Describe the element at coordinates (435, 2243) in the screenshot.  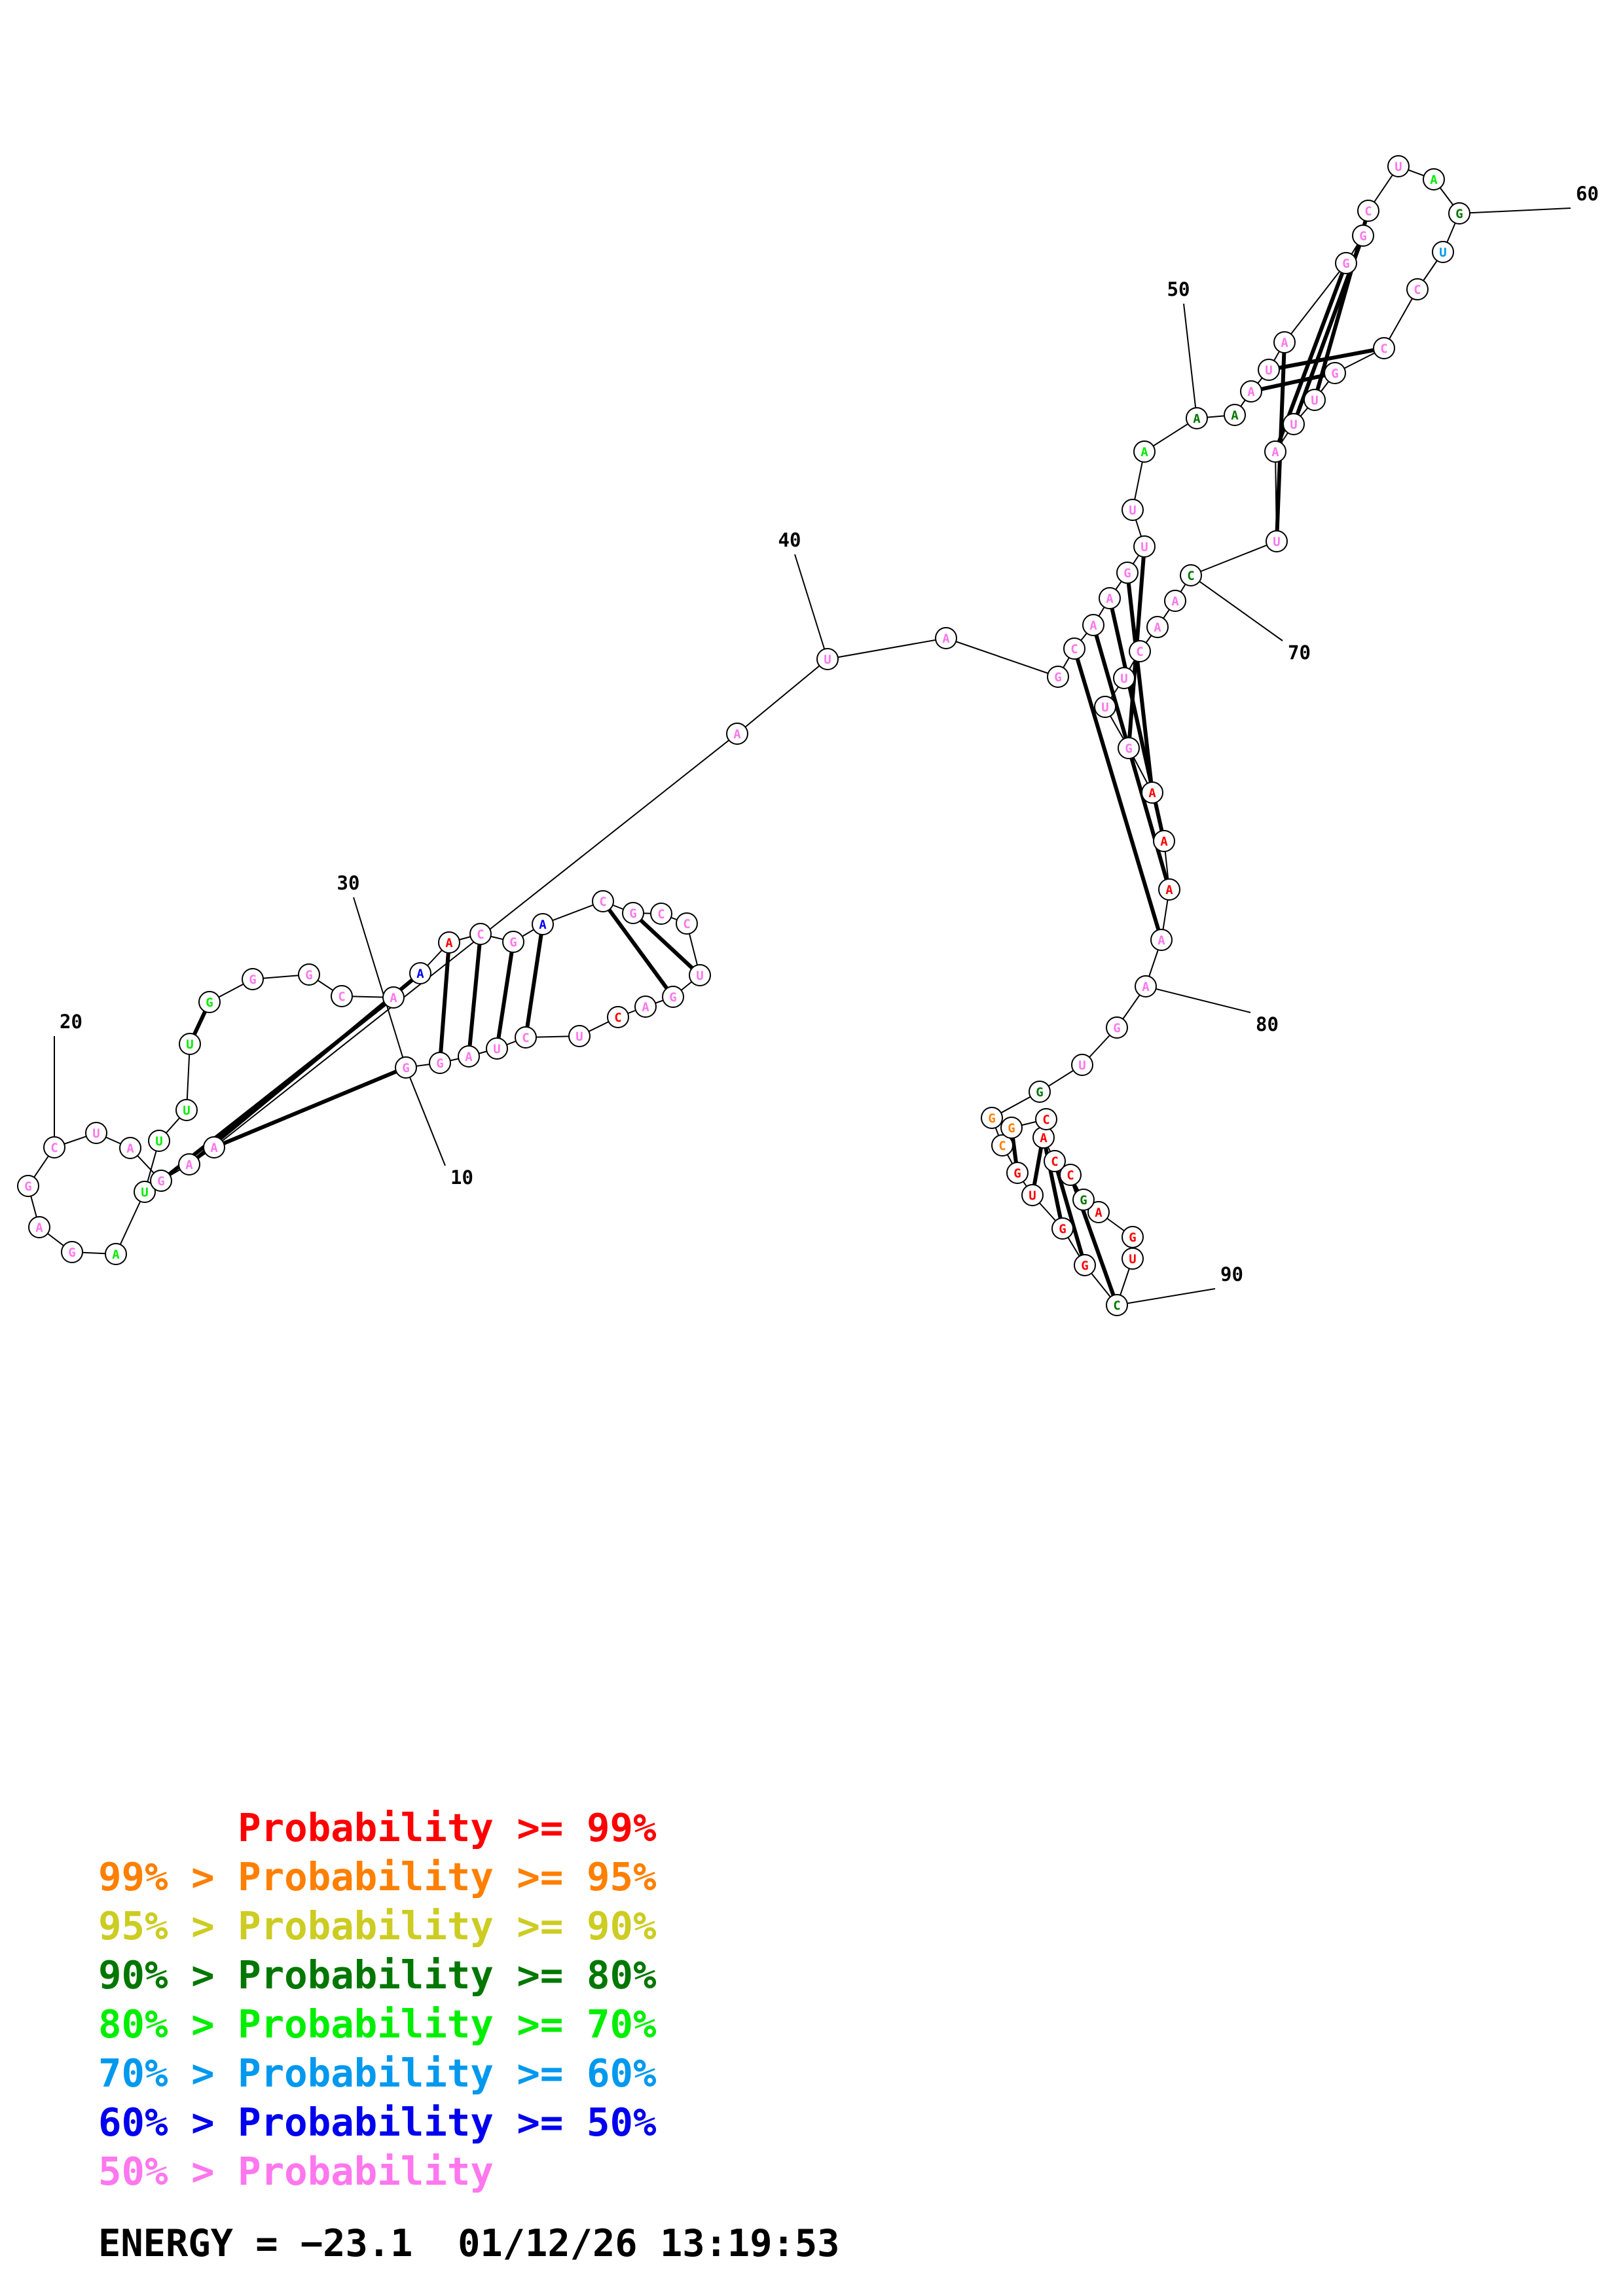
I see `energy-separator` at that location.